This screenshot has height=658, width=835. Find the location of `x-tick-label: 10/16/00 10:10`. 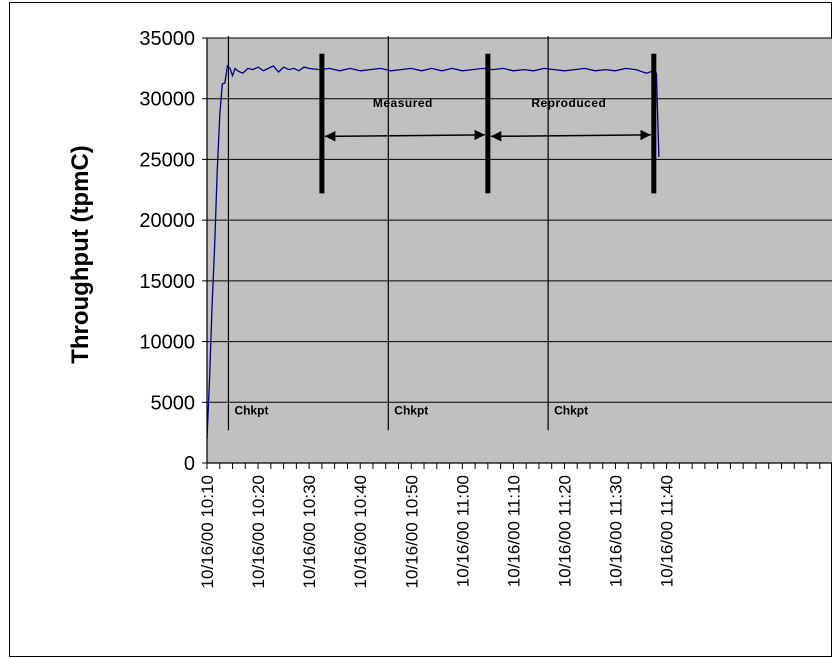

x-tick-label: 10/16/00 10:10 is located at coordinates (207, 531).